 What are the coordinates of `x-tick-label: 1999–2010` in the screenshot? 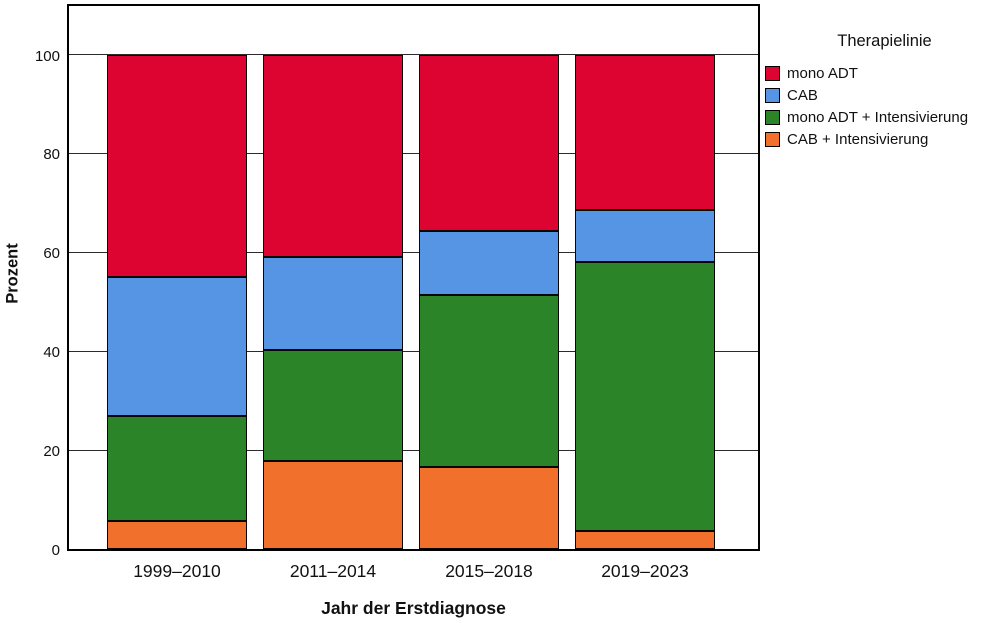 It's located at (177, 571).